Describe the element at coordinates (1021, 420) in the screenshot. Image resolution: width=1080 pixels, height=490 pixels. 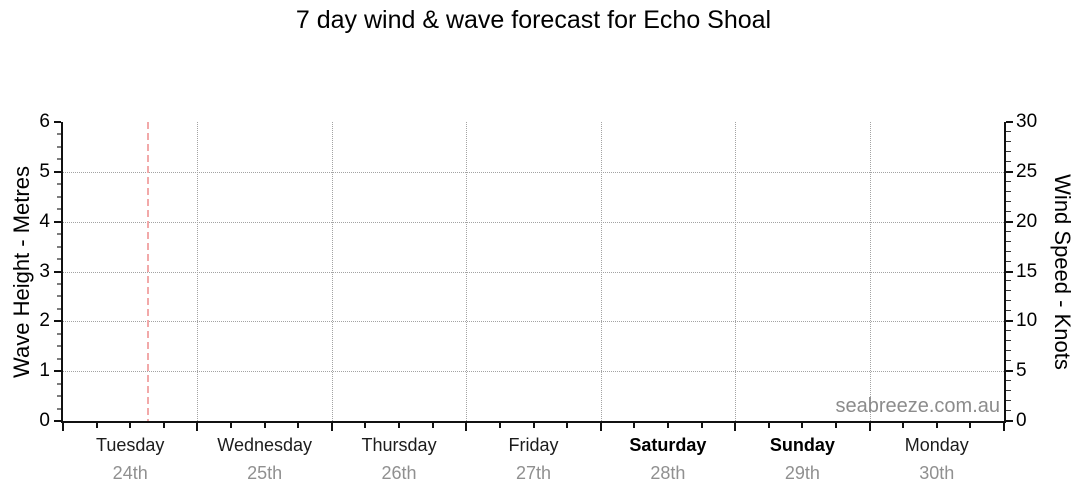
I see `right-axis-tick-label: 0` at that location.